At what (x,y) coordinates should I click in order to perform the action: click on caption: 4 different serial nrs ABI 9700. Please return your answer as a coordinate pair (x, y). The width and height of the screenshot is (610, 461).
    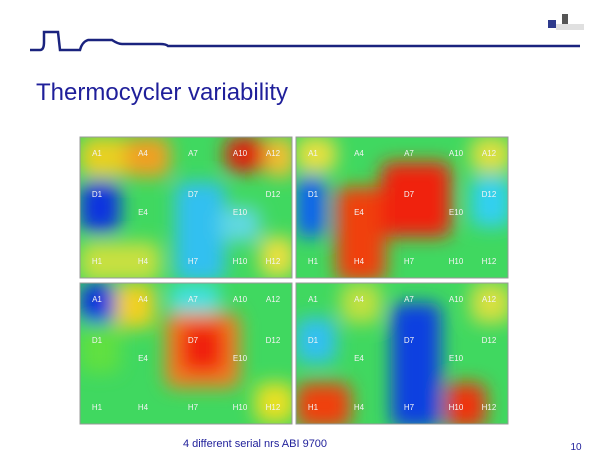
    Looking at the image, I should click on (255, 444).